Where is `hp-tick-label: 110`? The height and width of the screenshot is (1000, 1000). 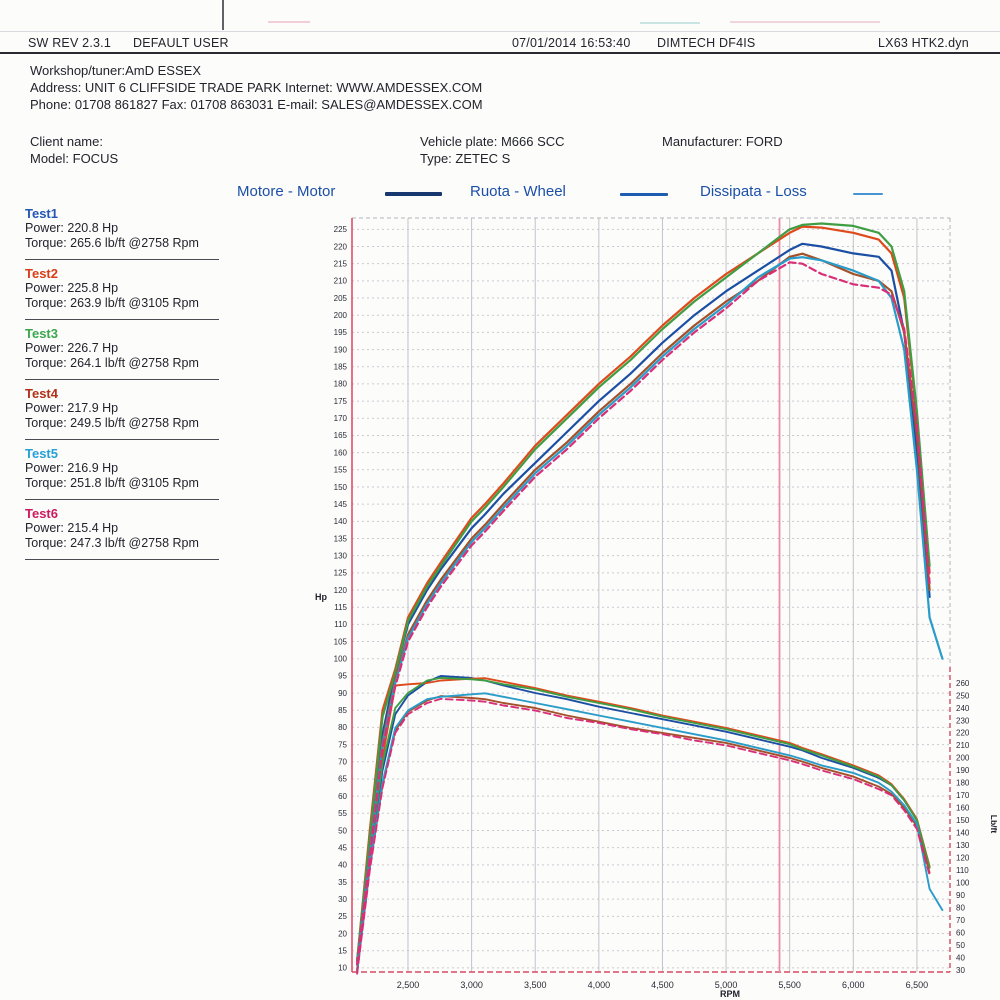 hp-tick-label: 110 is located at coordinates (340, 624).